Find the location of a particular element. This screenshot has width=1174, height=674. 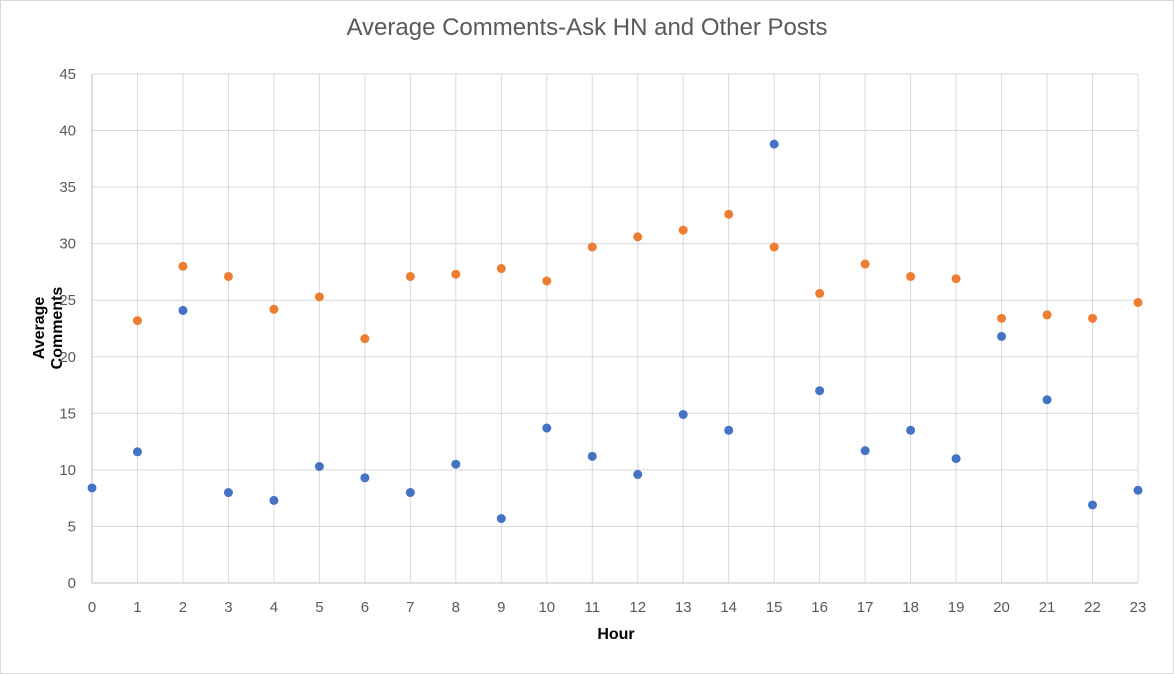

y-tick-label: 20 is located at coordinates (67, 357).